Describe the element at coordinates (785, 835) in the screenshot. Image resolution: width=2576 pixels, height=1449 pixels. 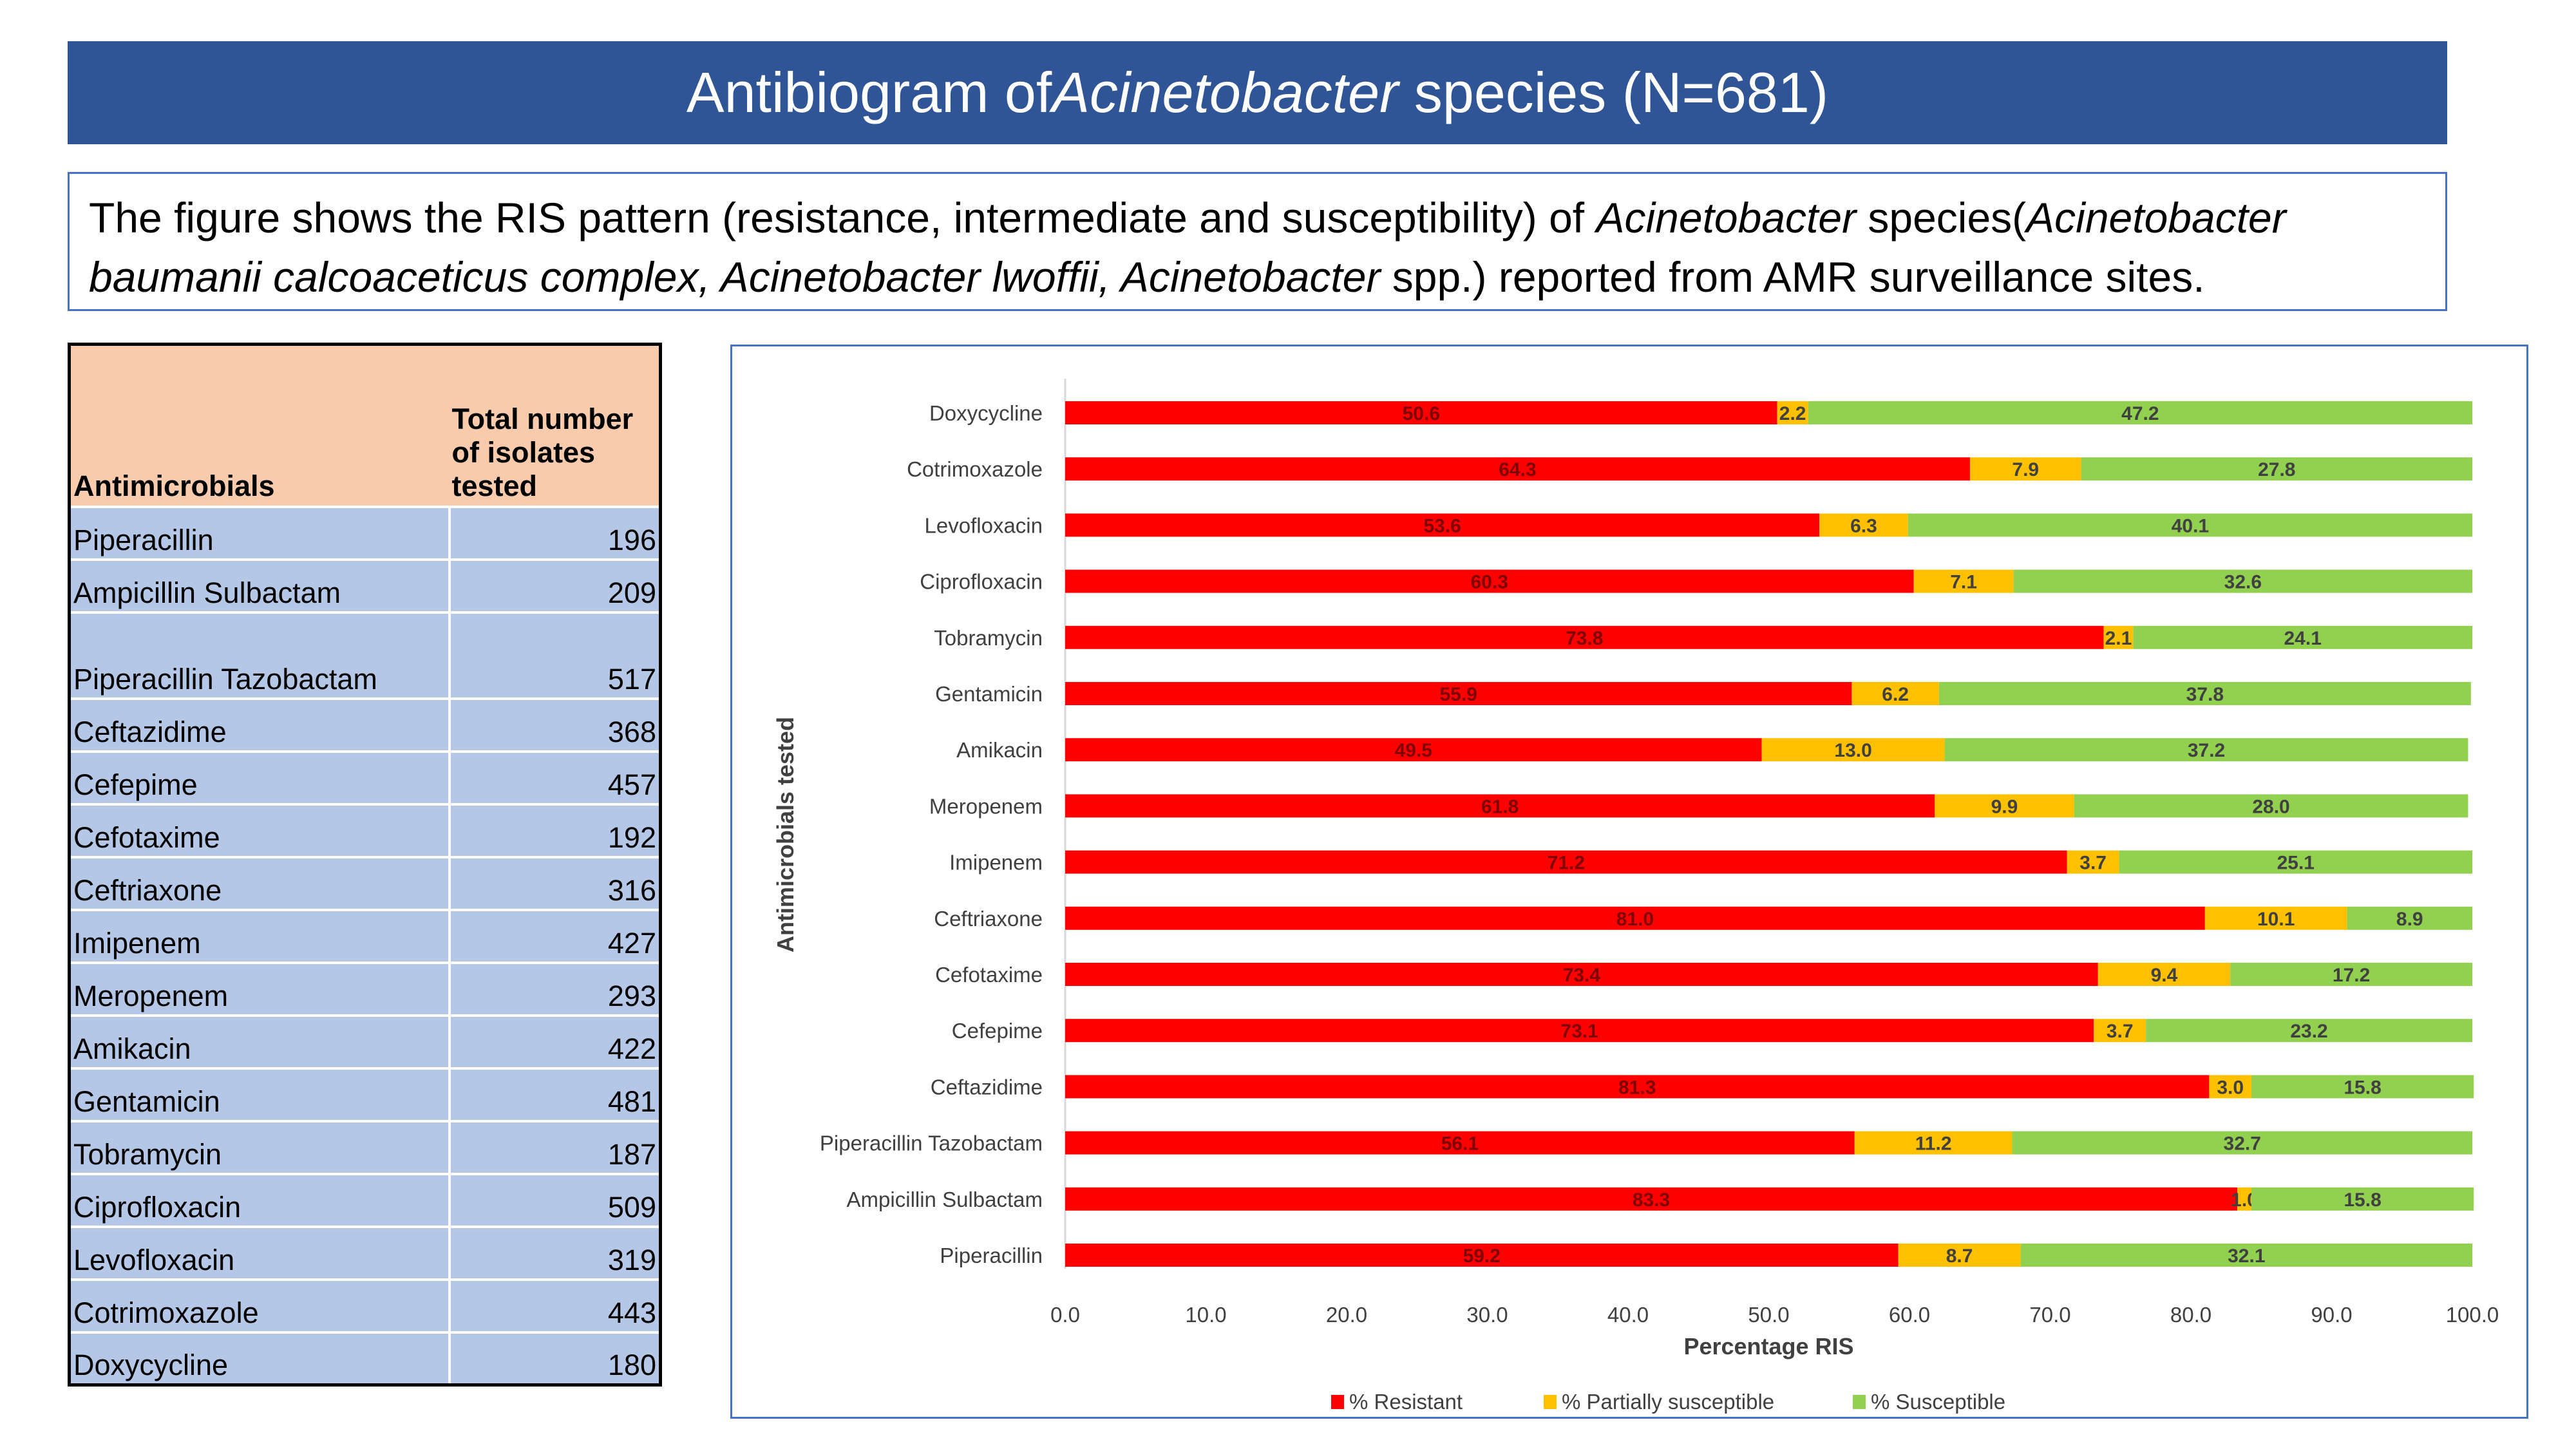
I see `y-axis-title: Antimicrobials tested` at that location.